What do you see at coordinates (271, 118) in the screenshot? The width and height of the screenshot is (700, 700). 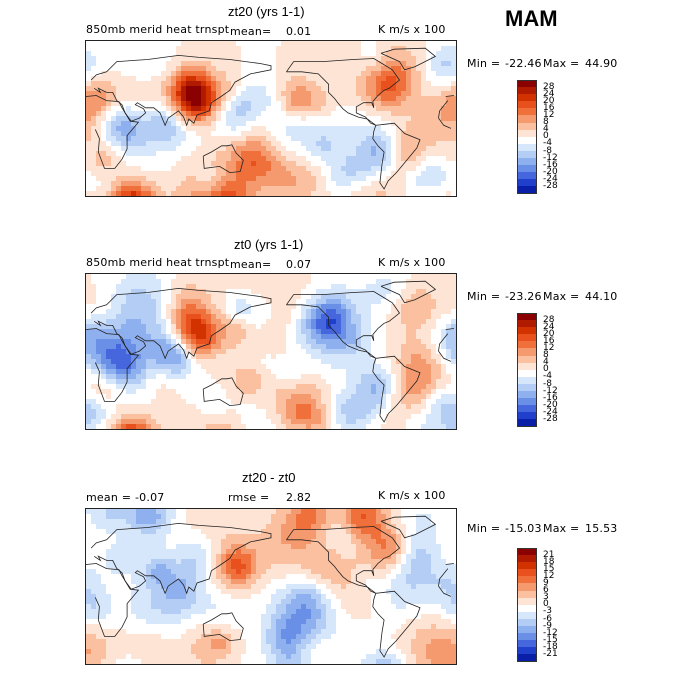 I see `panel-1-map` at bounding box center [271, 118].